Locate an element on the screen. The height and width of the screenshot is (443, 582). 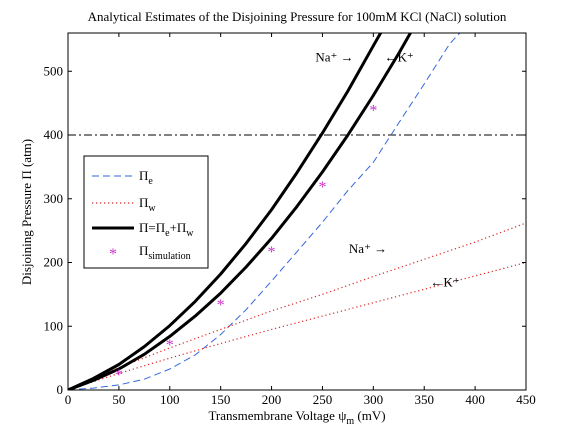
y-tick-label: 500 is located at coordinates (54, 70).